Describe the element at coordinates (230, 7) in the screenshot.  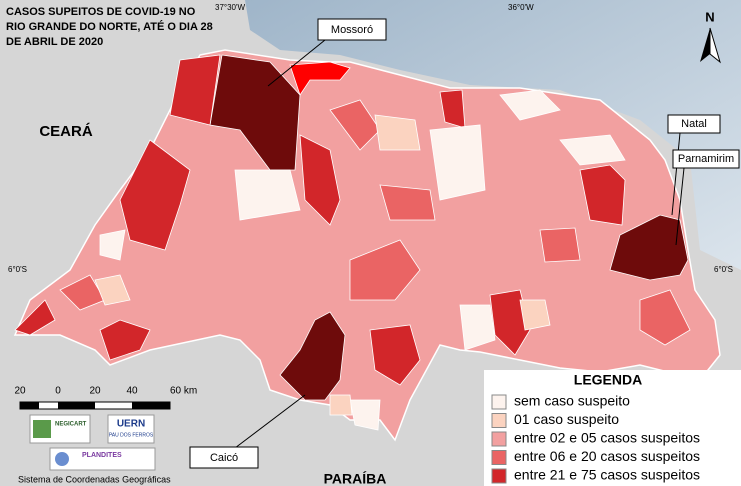
I see `coordinate: 37°30'W` at that location.